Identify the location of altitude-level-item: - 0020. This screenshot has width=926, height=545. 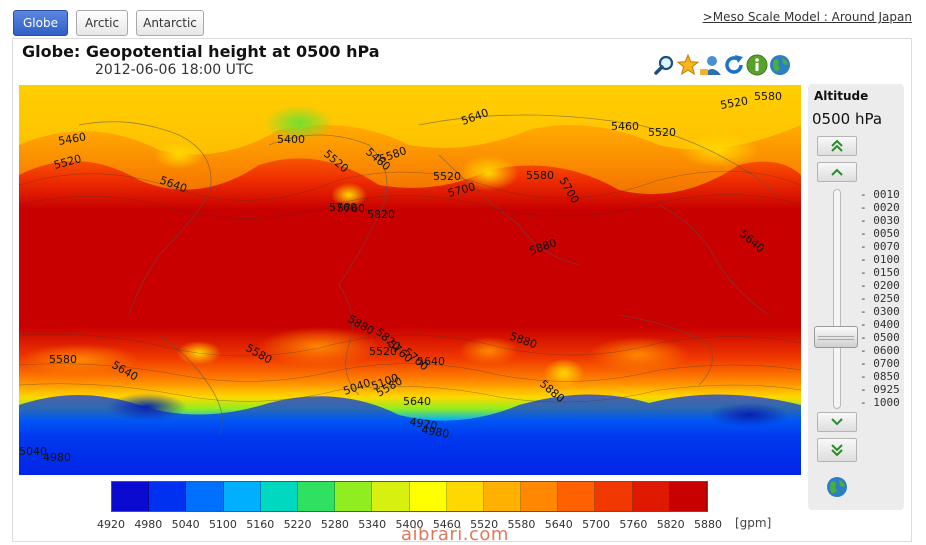
(880, 207).